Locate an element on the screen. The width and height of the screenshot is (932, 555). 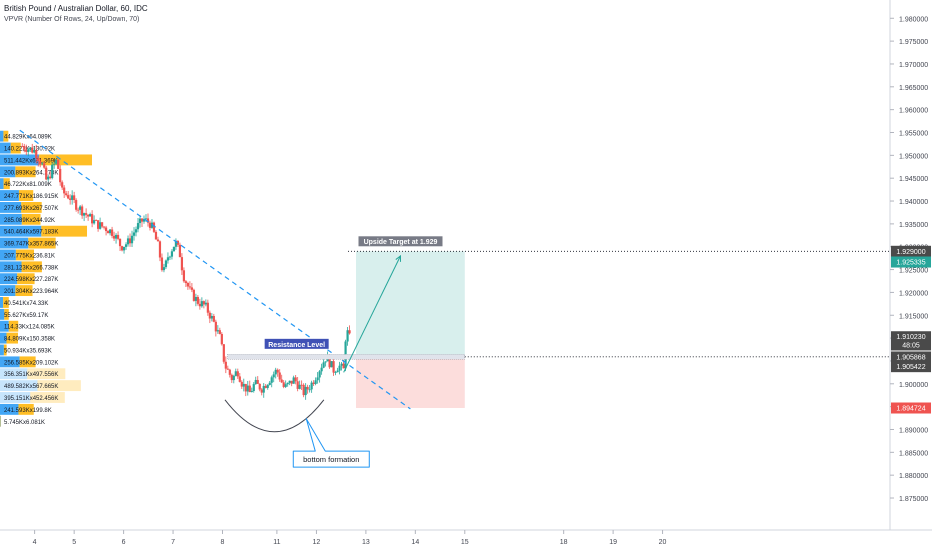
price-tick-label: 1.940000 is located at coordinates (913, 202).